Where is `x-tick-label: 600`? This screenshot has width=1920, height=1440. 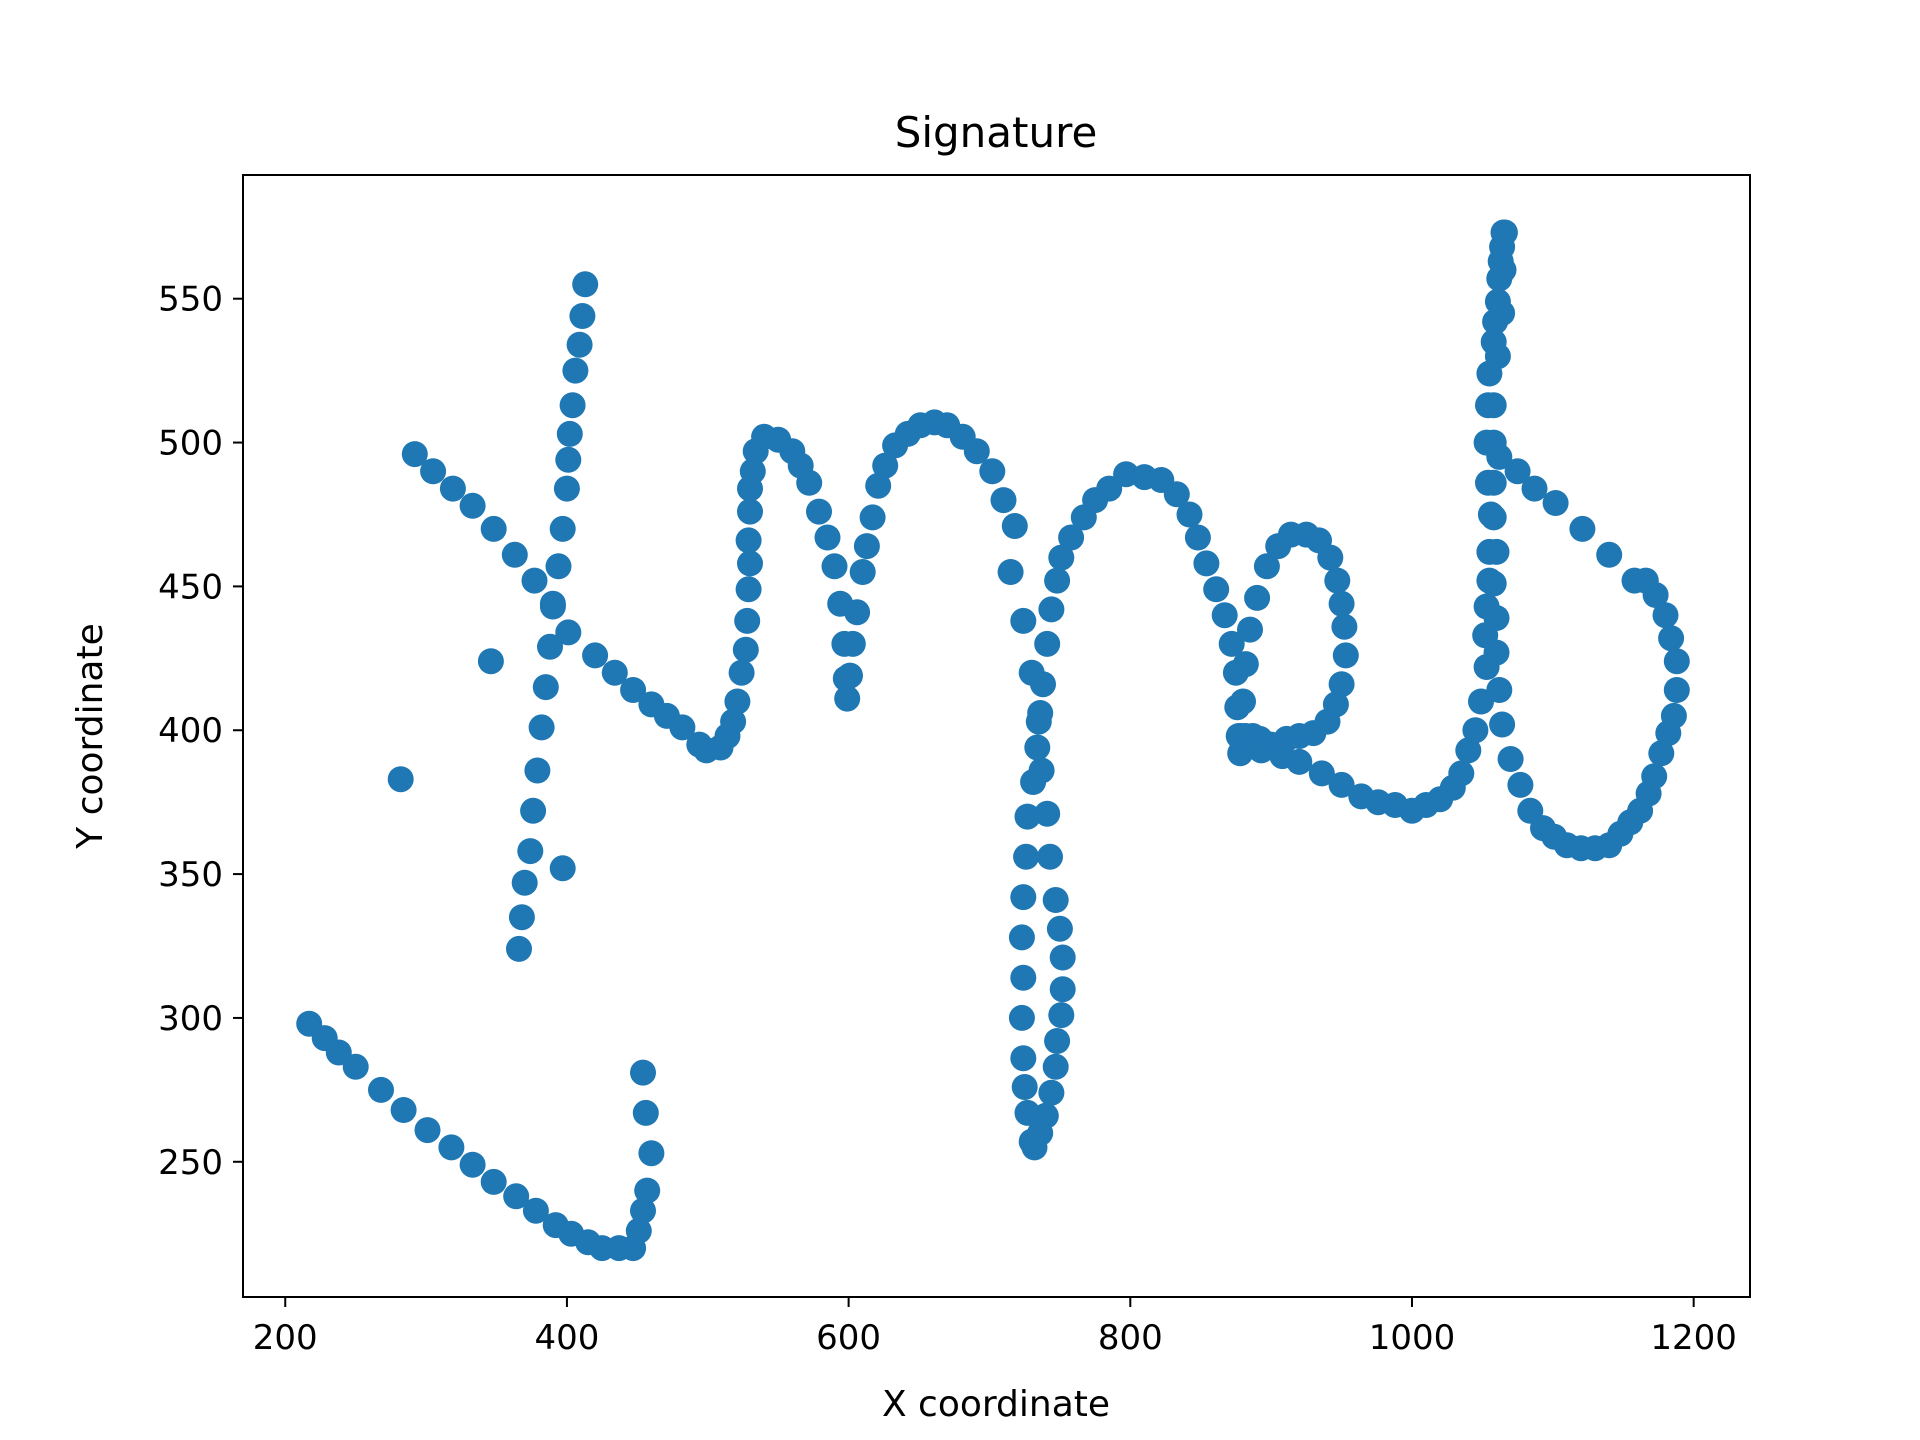
x-tick-label: 600 is located at coordinates (848, 1338).